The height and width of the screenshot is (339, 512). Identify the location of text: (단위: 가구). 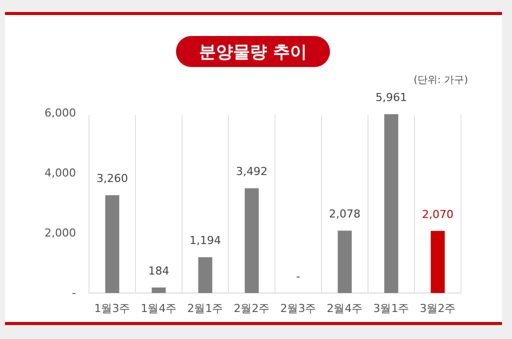
(441, 80).